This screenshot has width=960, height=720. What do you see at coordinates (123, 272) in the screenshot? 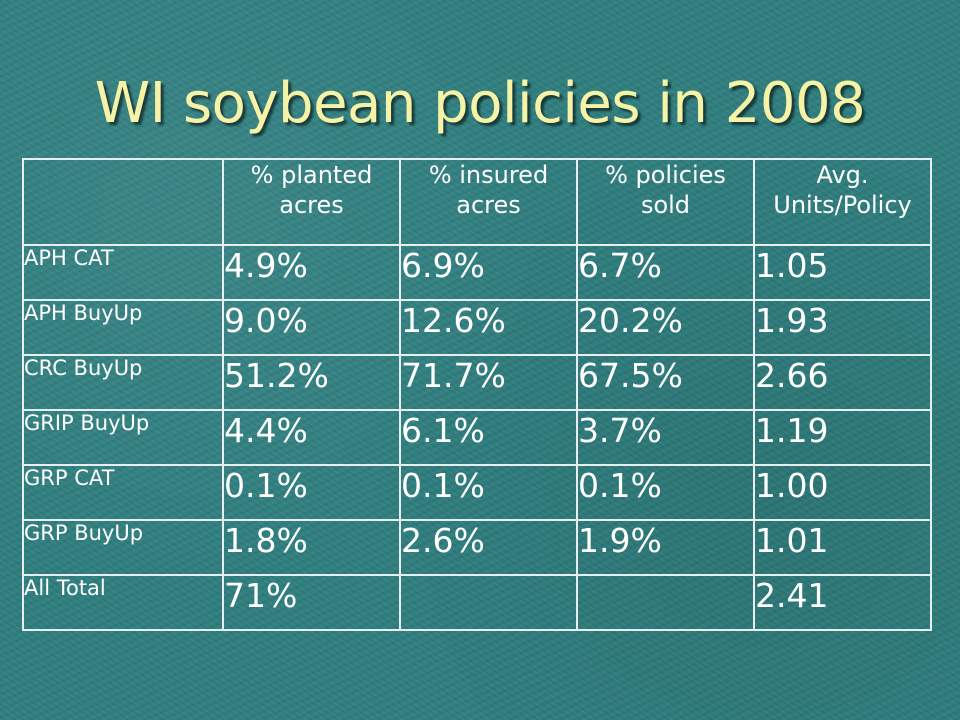
I see `row-label: APH CAT` at bounding box center [123, 272].